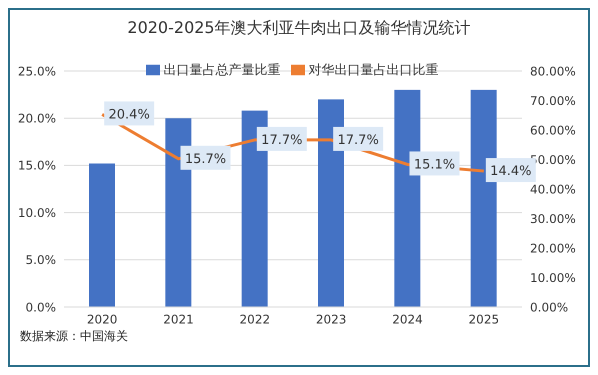  What do you see at coordinates (102, 235) in the screenshot?
I see `bar` at bounding box center [102, 235].